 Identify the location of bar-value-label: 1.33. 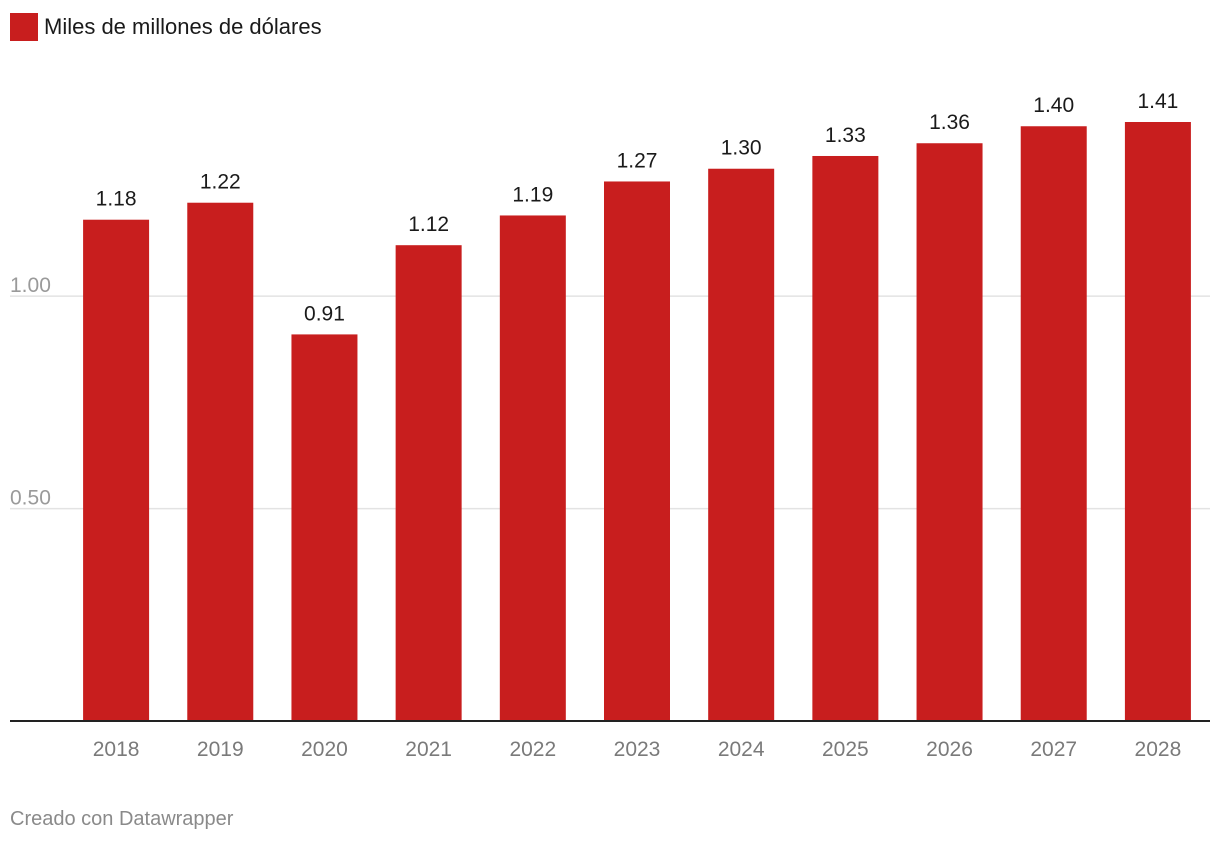
(845, 135).